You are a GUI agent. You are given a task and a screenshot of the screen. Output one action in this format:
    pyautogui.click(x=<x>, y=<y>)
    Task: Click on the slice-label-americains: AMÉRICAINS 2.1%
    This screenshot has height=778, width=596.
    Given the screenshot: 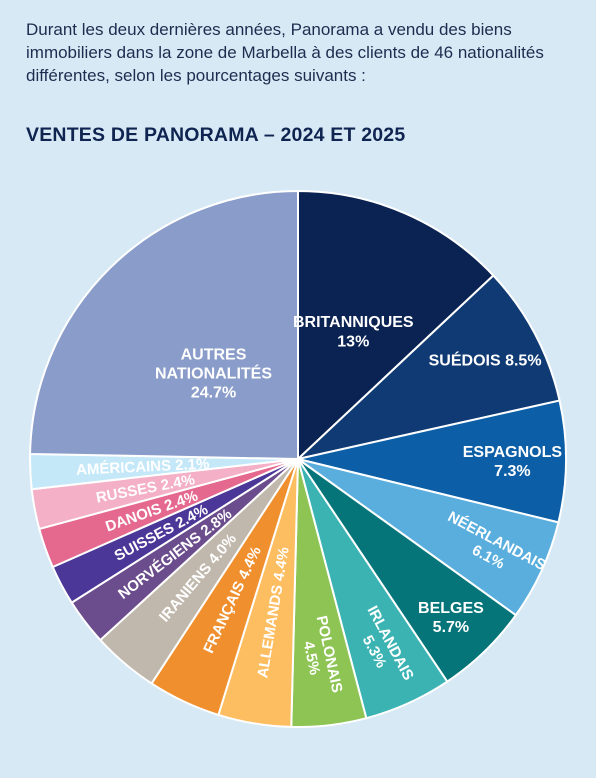 What is the action you would take?
    pyautogui.click(x=143, y=466)
    